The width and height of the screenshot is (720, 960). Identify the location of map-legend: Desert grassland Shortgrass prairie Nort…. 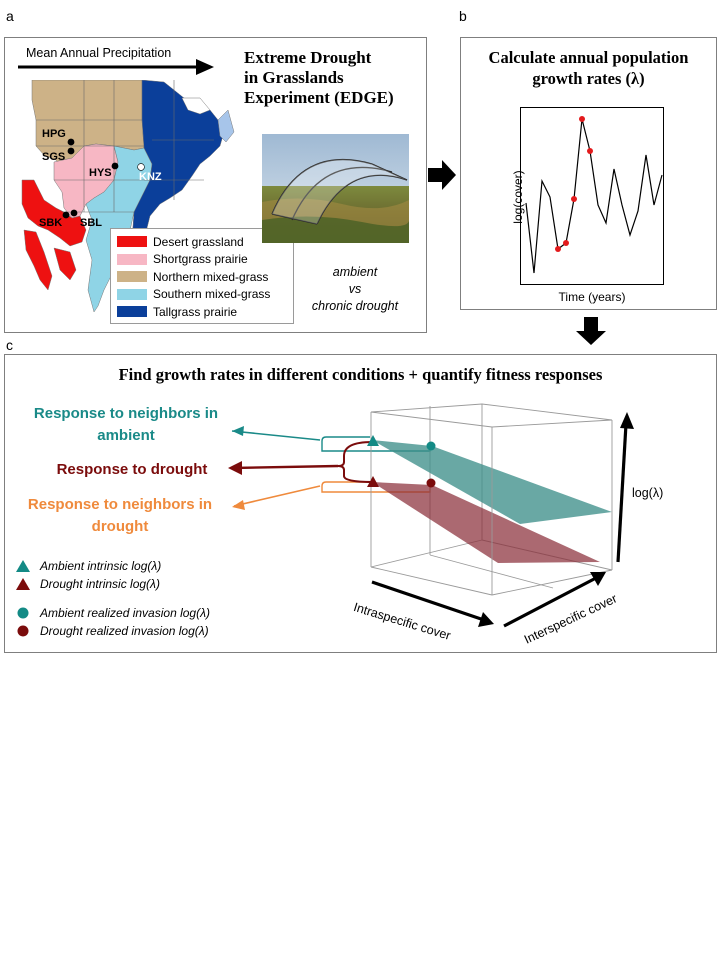
(202, 276).